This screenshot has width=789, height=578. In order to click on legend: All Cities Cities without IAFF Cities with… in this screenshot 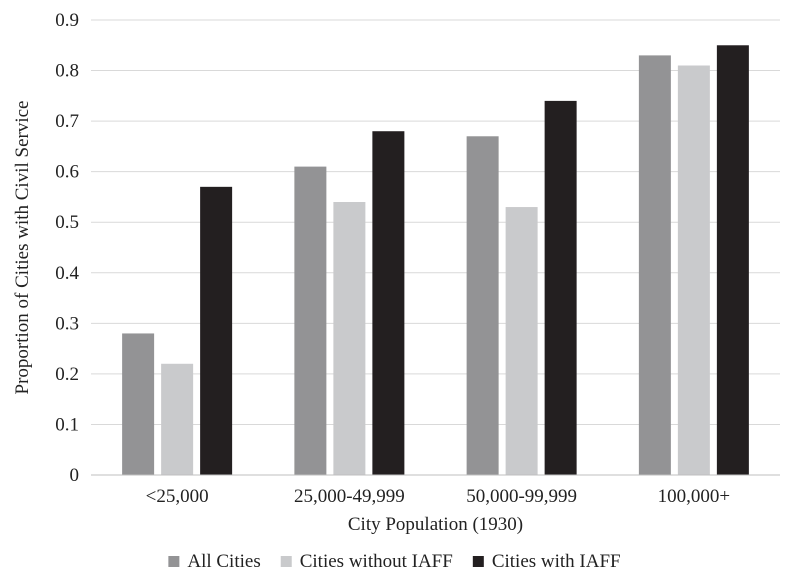, I will do `click(394, 561)`.